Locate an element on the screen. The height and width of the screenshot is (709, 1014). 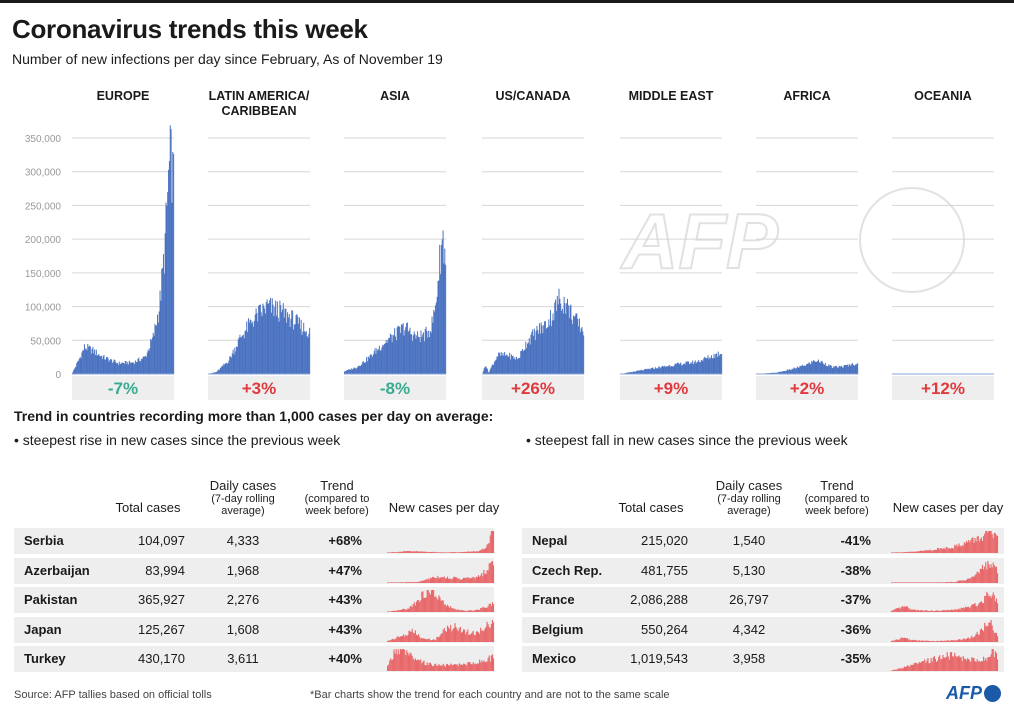
fall-header-trend-line: week before) is located at coordinates (837, 511).